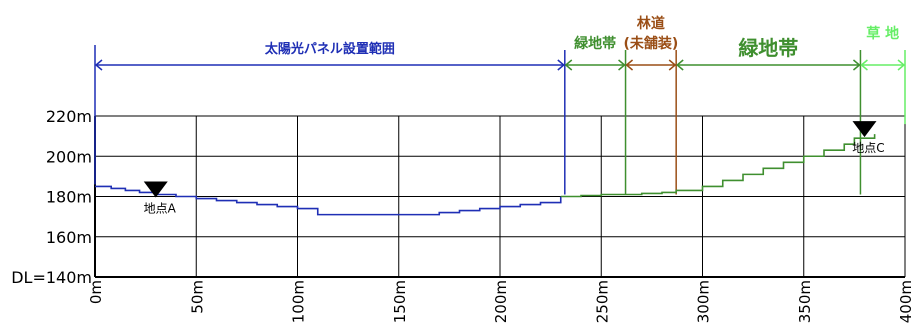 This screenshot has width=920, height=331. What do you see at coordinates (299, 301) in the screenshot?
I see `x-tick-label: 100m` at bounding box center [299, 301].